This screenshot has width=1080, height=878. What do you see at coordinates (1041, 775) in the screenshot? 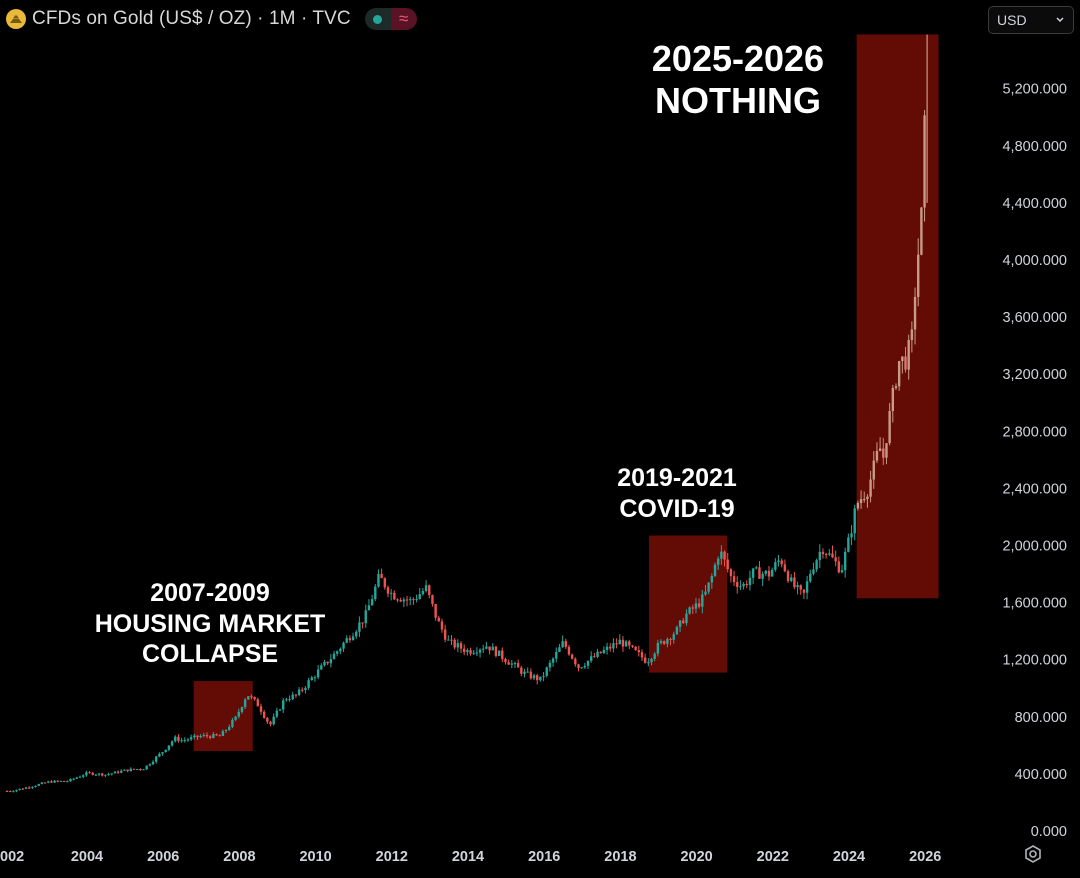
I see `y-tick-label: 400.000` at bounding box center [1041, 775].